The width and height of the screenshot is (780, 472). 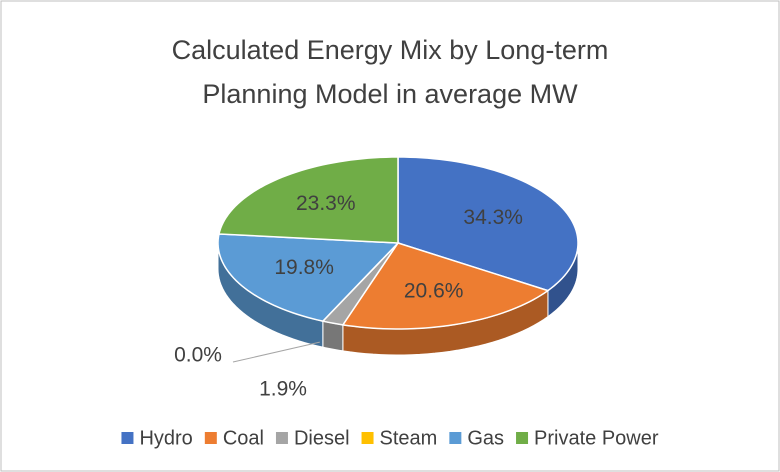 What do you see at coordinates (485, 438) in the screenshot?
I see `legend-label: Gas` at bounding box center [485, 438].